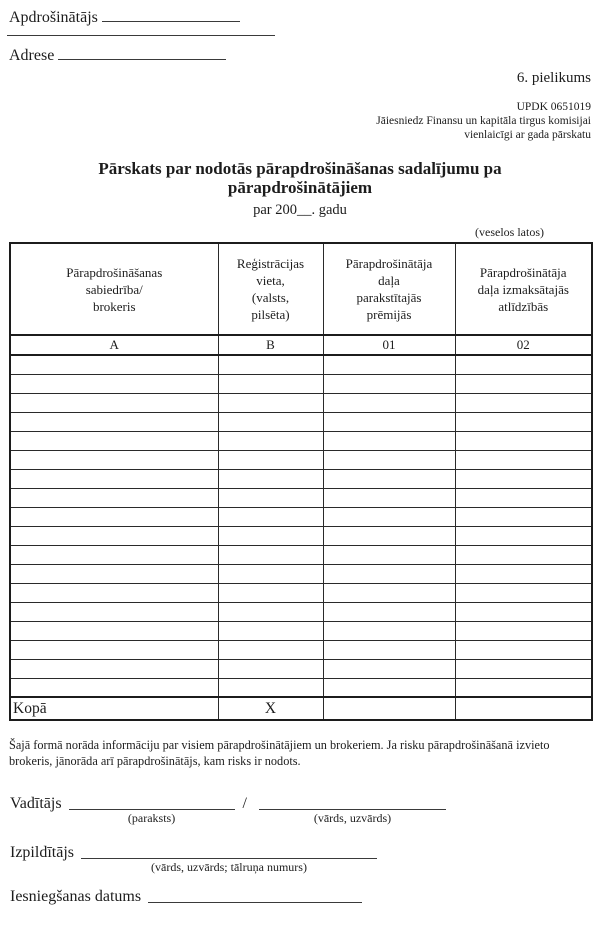 This screenshot has width=600, height=933. I want to click on total-label: Kopā, so click(114, 708).